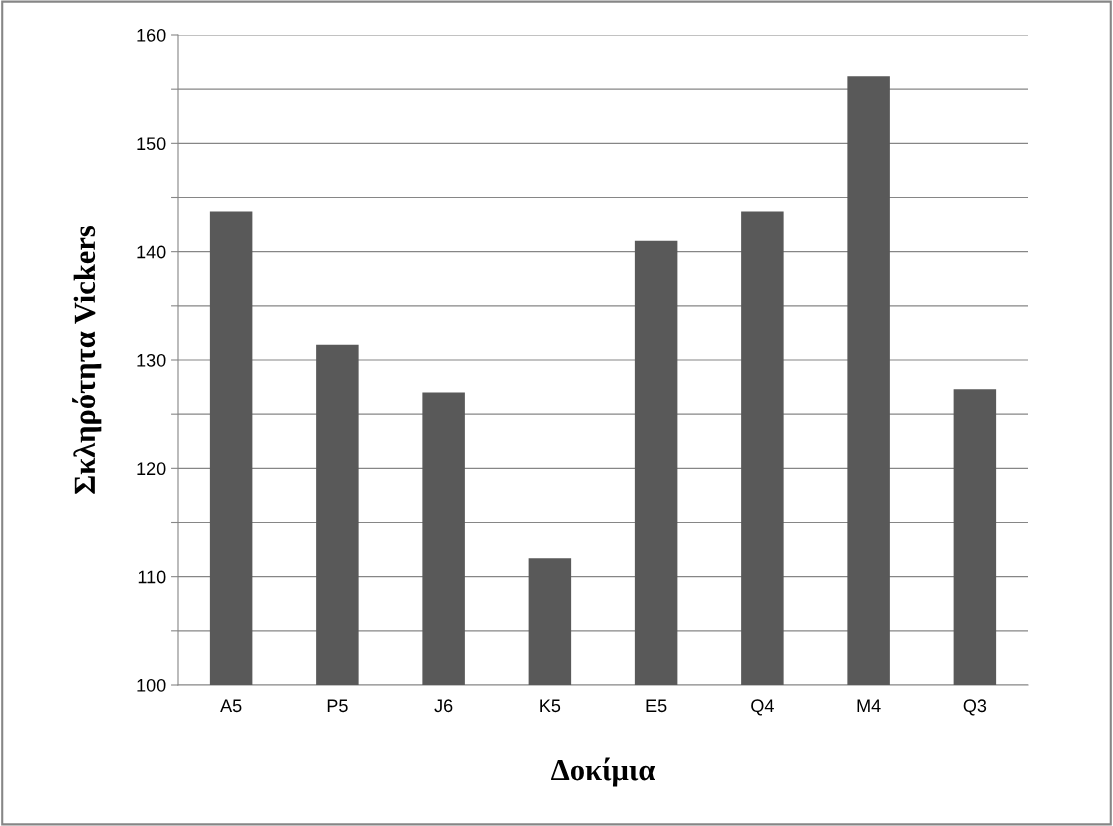  What do you see at coordinates (151, 360) in the screenshot?
I see `y-tick-label: 130` at bounding box center [151, 360].